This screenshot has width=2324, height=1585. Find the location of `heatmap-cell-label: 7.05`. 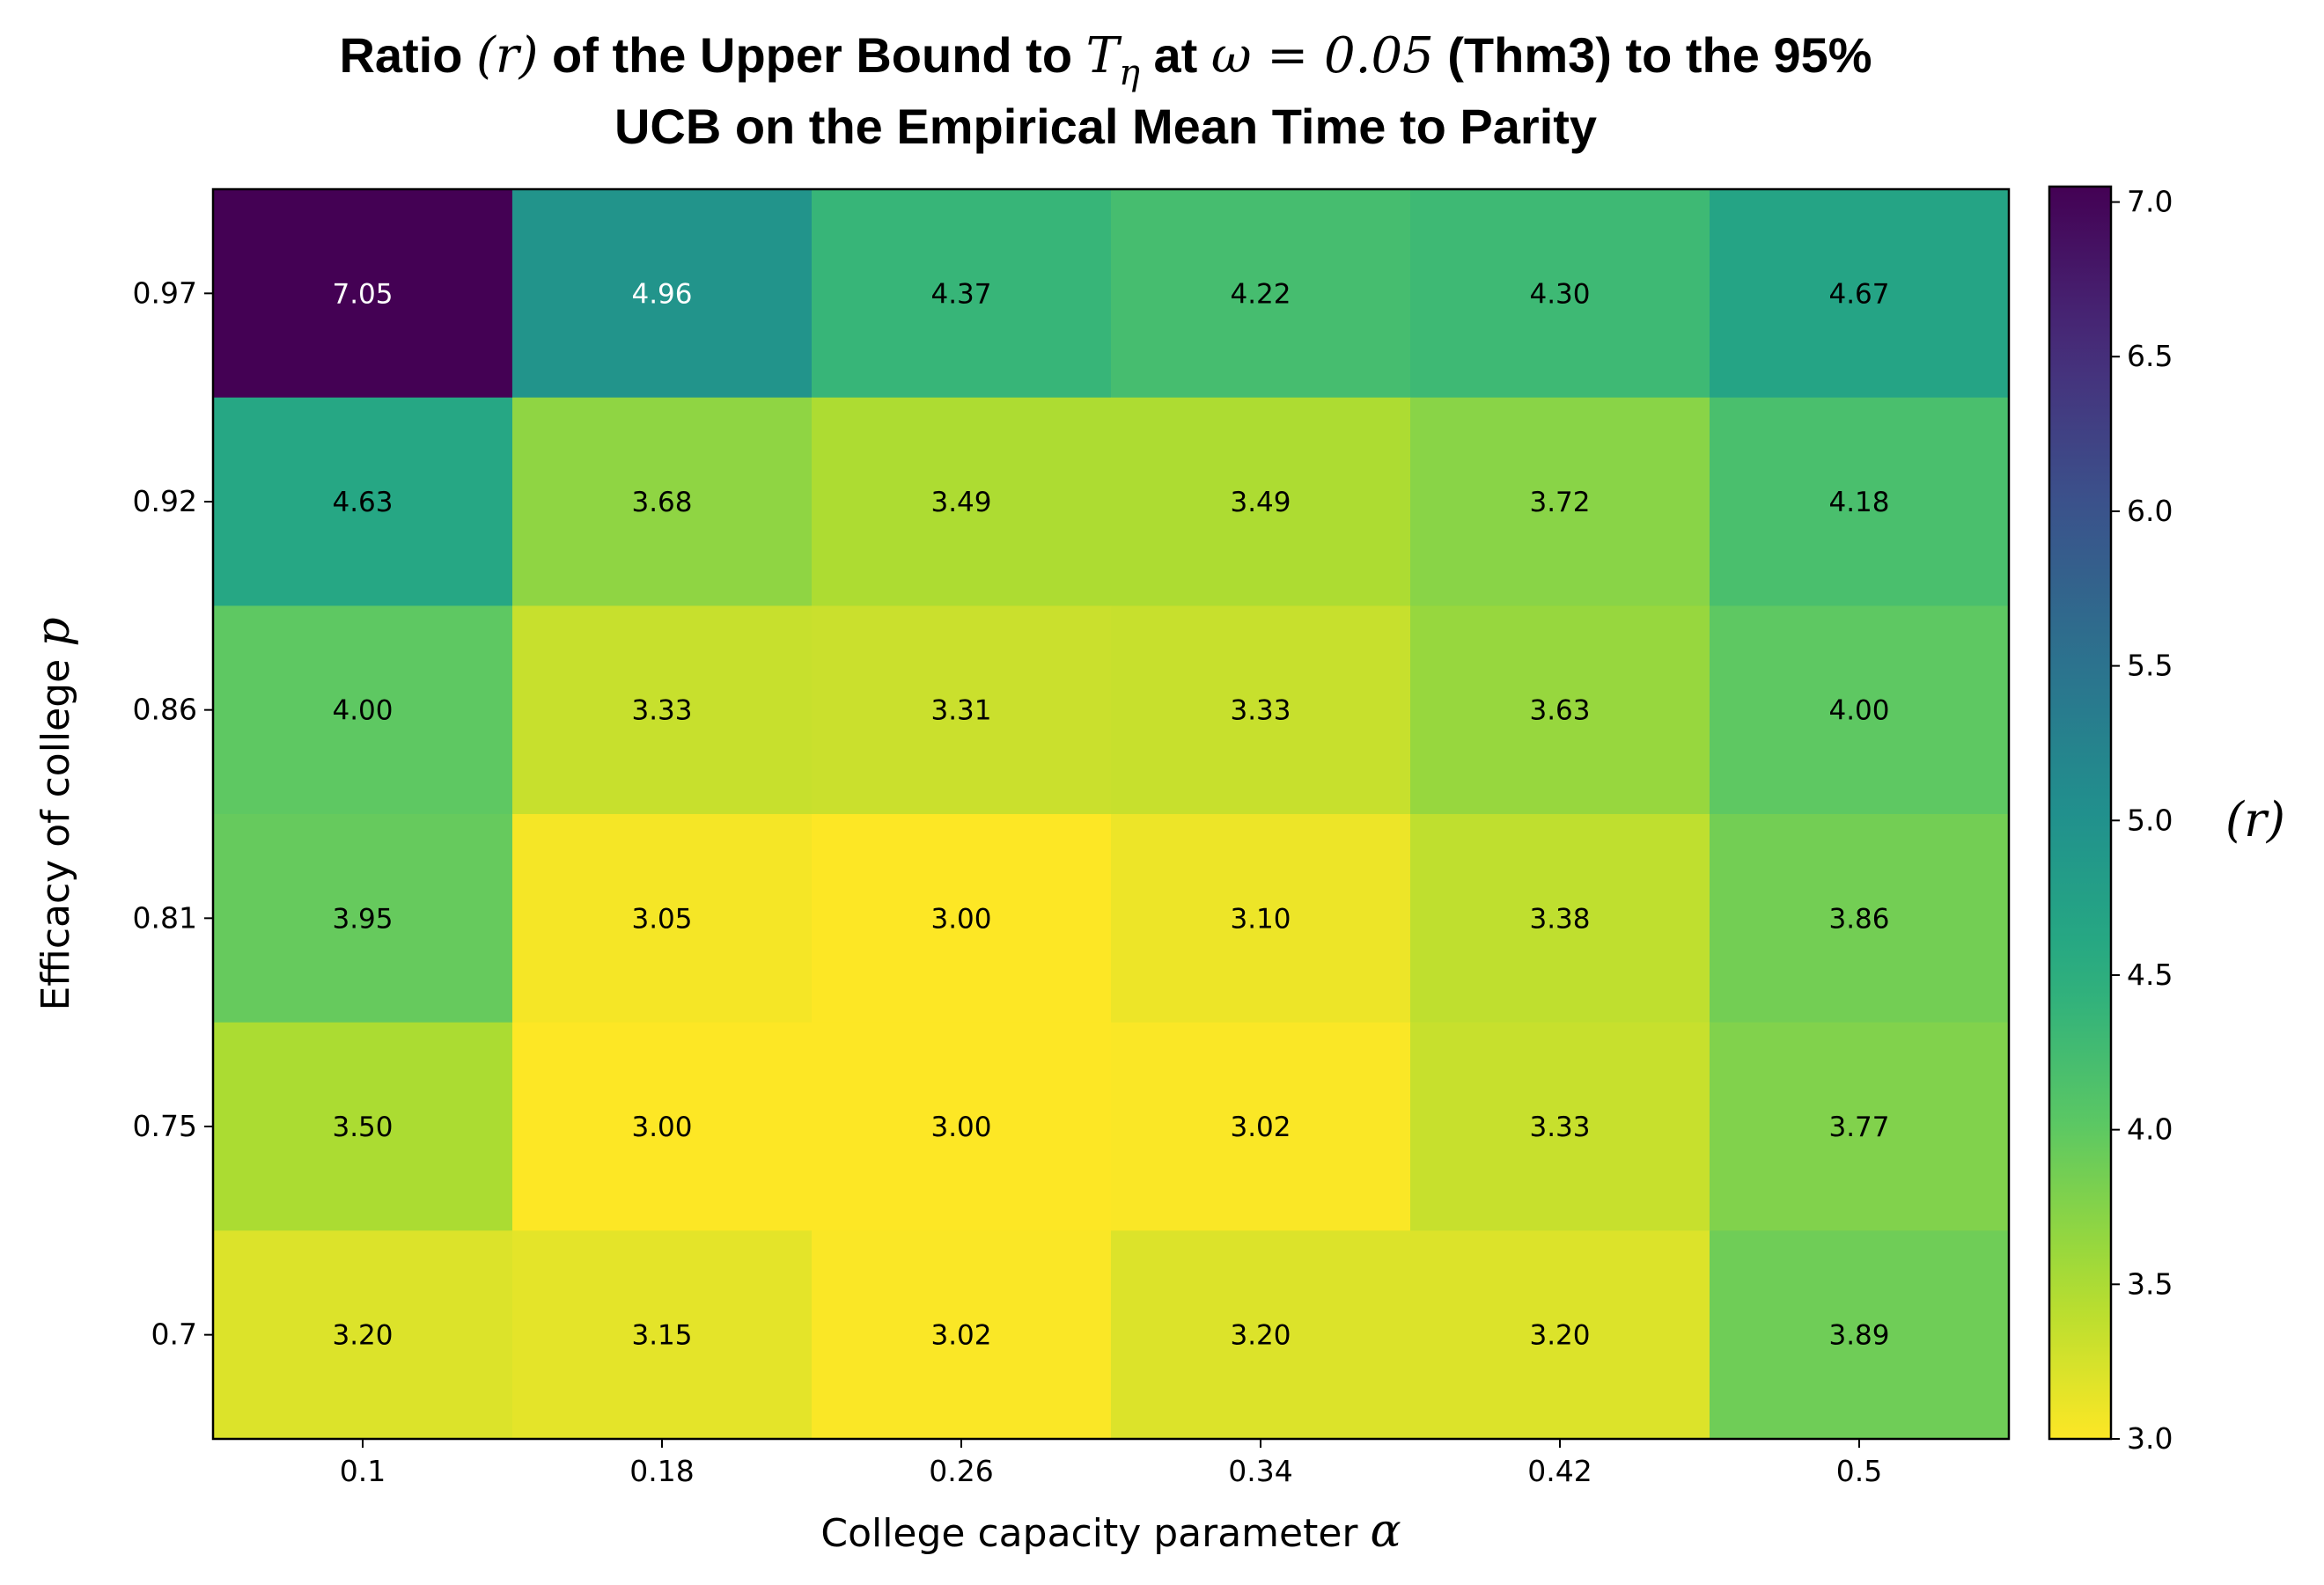

heatmap-cell-label: 7.05 is located at coordinates (362, 294).